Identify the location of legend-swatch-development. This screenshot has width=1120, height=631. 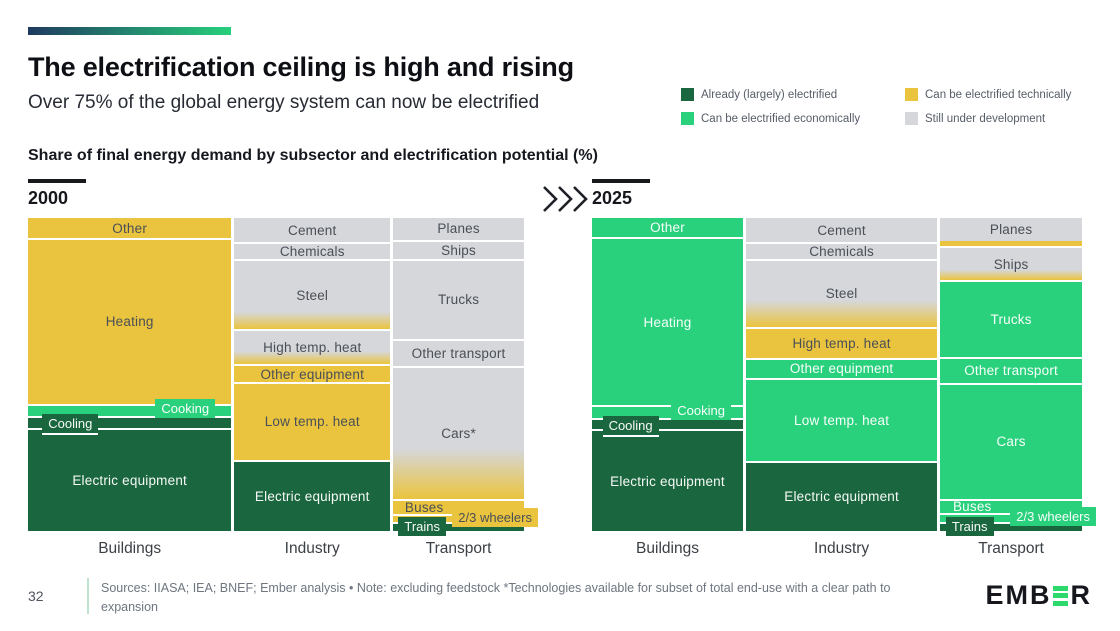
(911, 118).